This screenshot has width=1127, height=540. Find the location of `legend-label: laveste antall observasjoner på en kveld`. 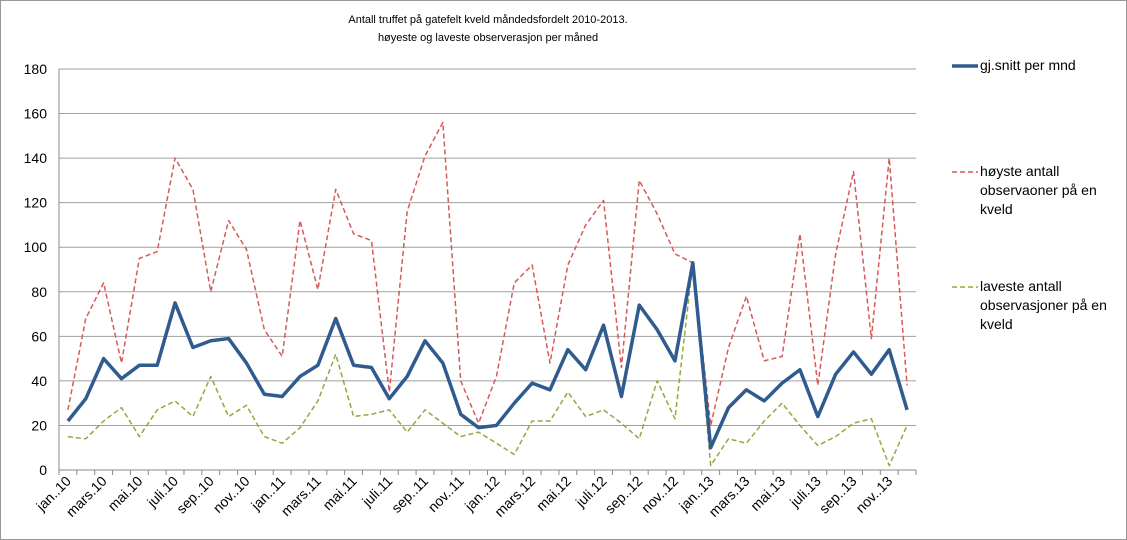

legend-label: laveste antall observasjoner på en kveld is located at coordinates (1043, 305).